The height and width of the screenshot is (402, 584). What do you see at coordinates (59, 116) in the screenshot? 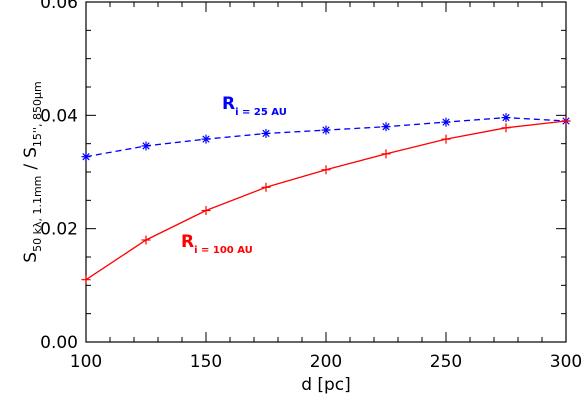
I see `y-tick-label: 0.04` at bounding box center [59, 116].